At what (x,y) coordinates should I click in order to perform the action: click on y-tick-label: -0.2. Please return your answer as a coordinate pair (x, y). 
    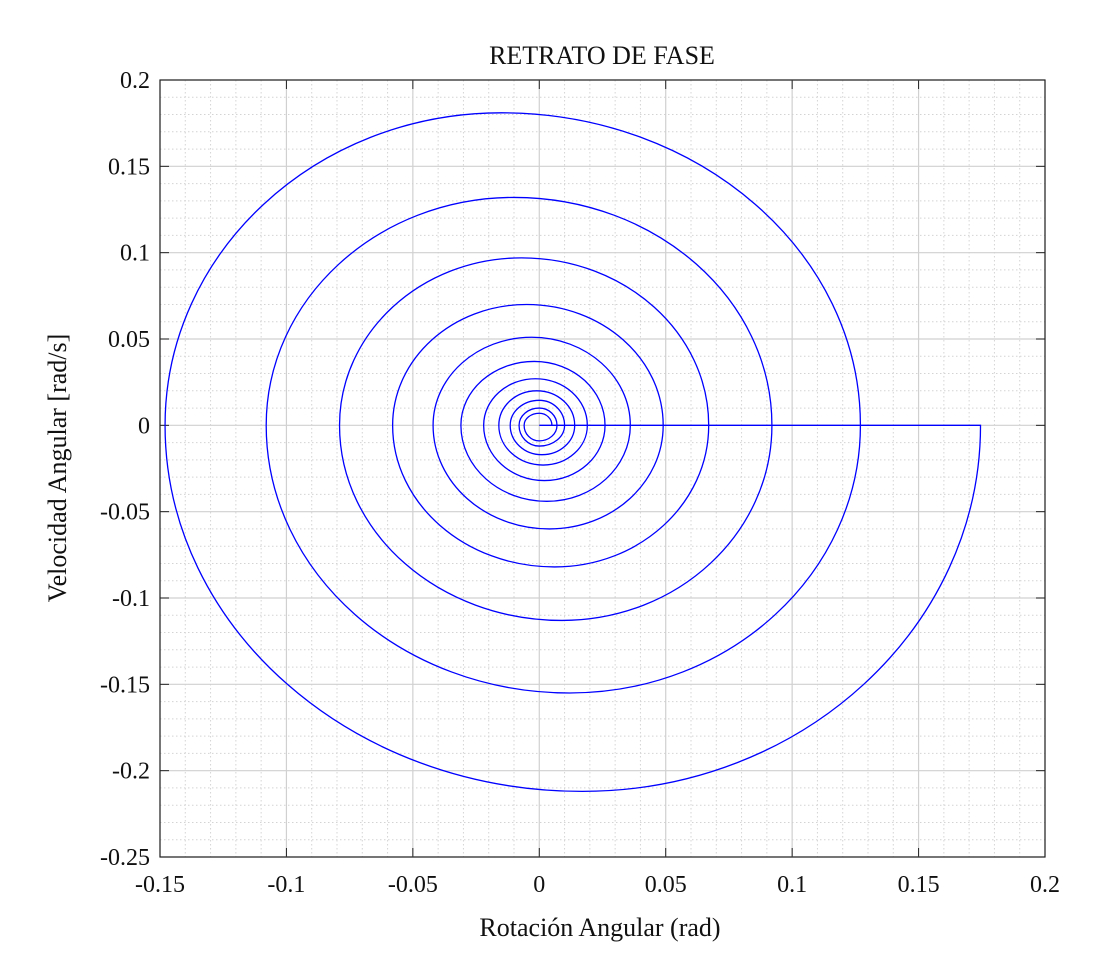
    Looking at the image, I should click on (131, 772).